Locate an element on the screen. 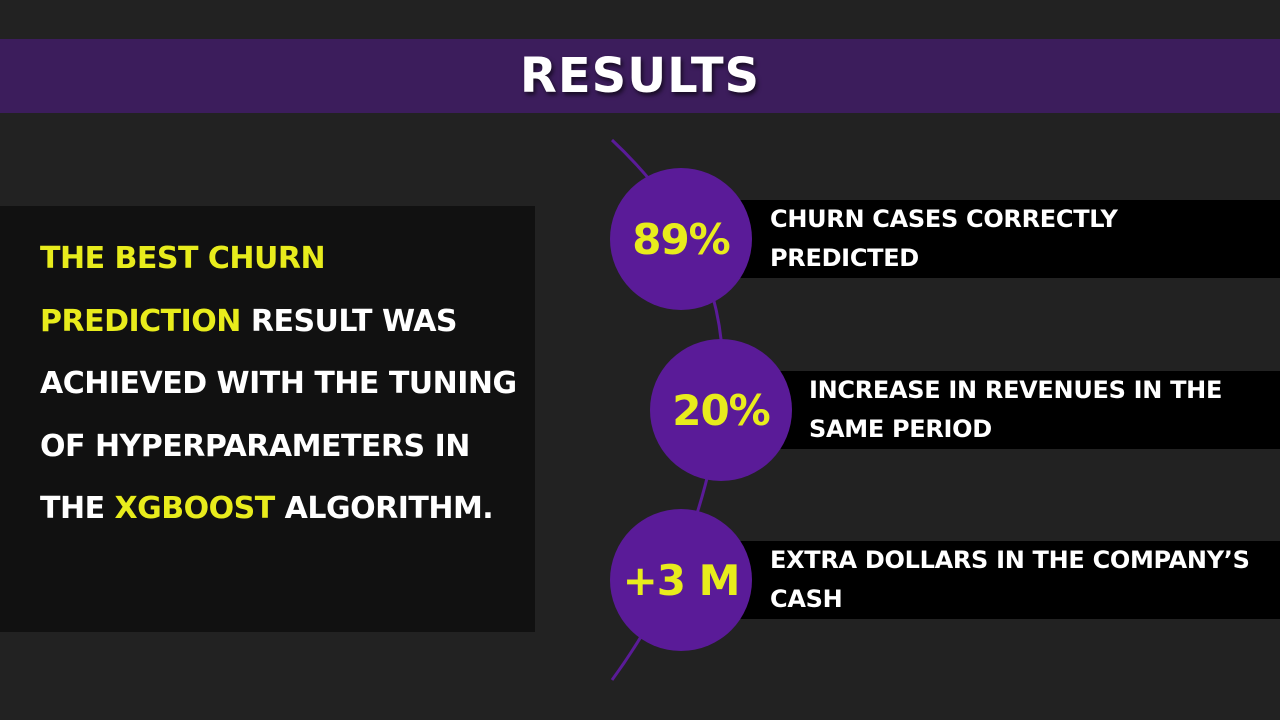 The image size is (1280, 720). result-band-2: INCREASE IN REVENUES IN THE SAME PERIOD is located at coordinates (1000, 410).